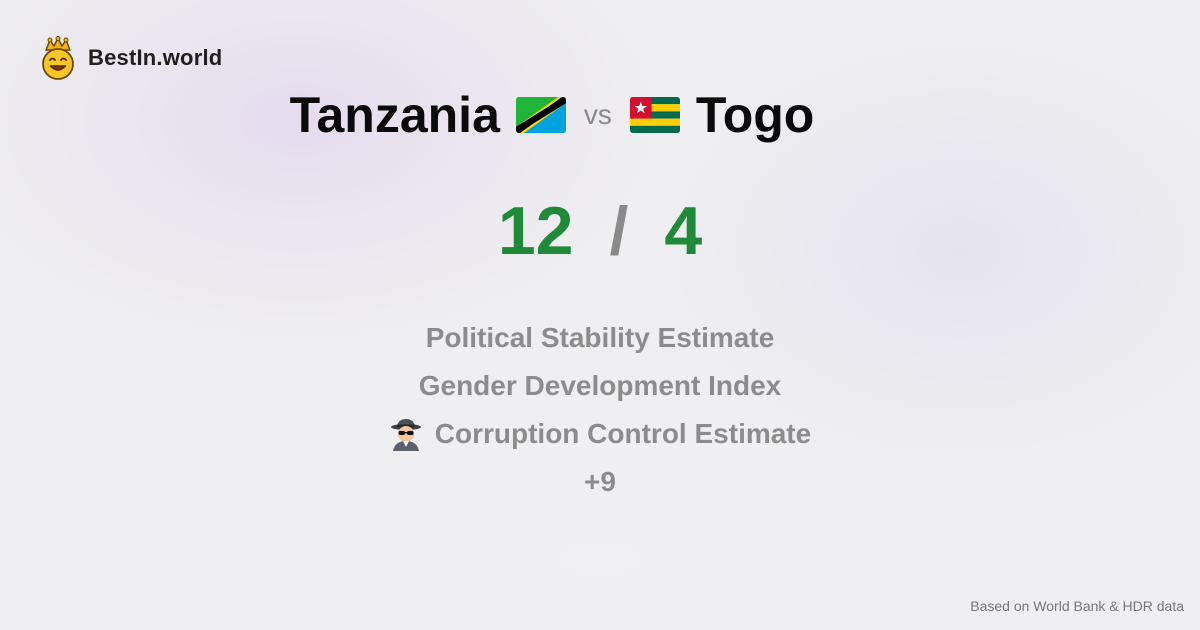 The width and height of the screenshot is (1200, 630). I want to click on metric-label: Gender Development Index, so click(600, 385).